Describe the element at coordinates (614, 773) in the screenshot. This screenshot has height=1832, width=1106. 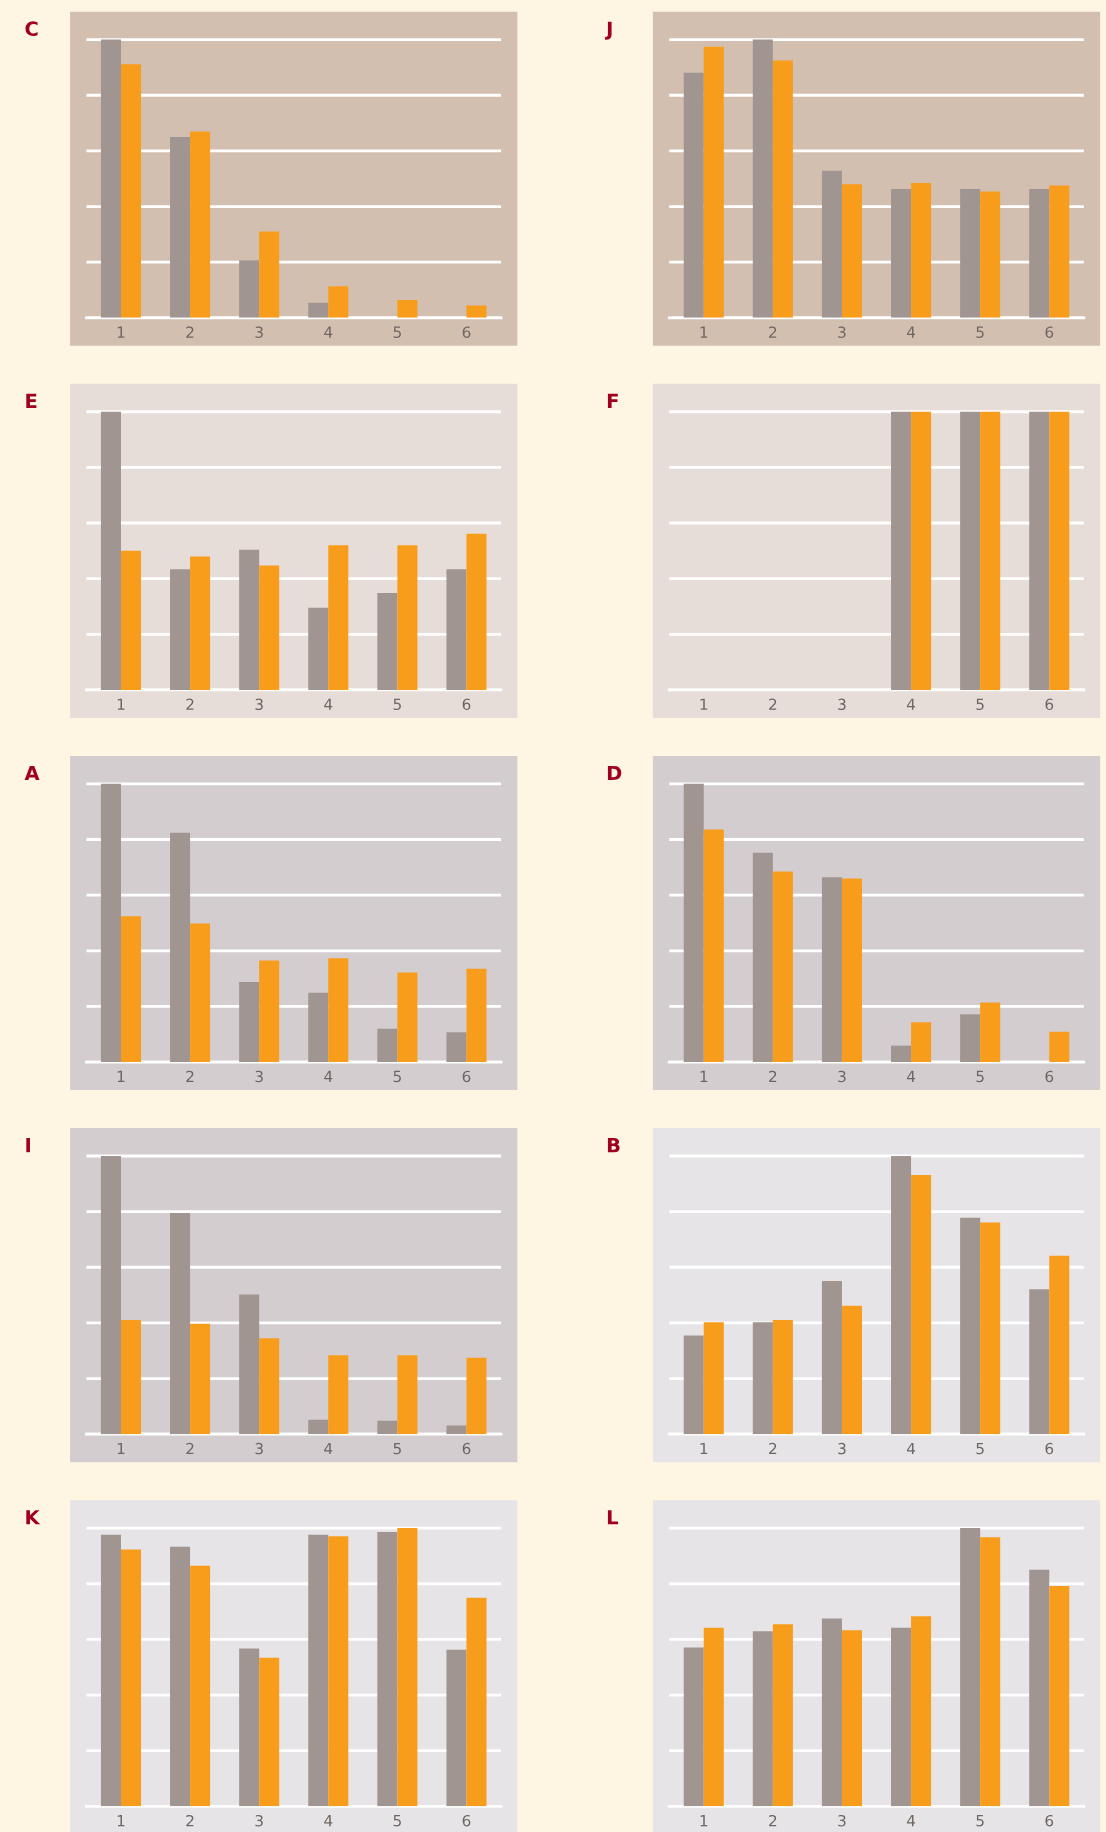
I see `chart-title: D` at that location.